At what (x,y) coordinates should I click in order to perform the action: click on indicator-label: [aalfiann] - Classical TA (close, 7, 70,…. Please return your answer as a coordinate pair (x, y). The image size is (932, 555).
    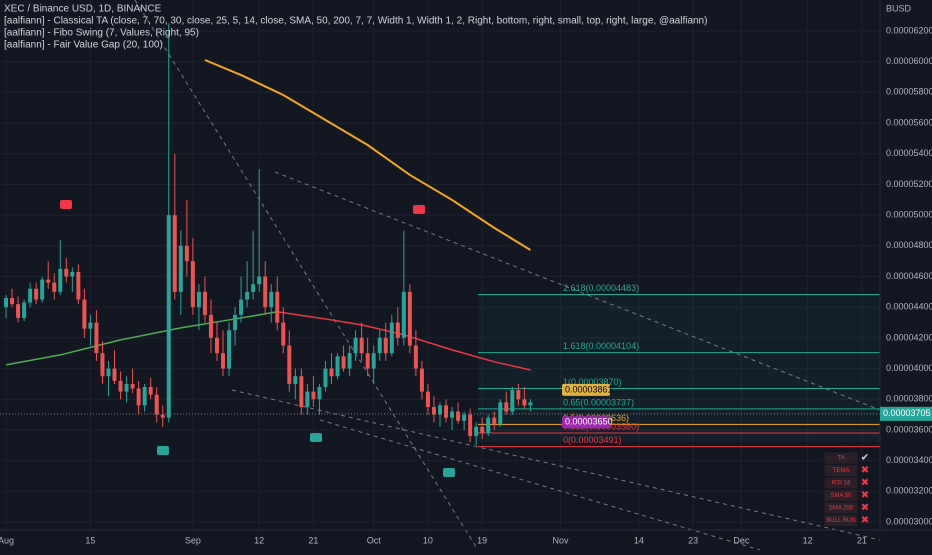
    Looking at the image, I should click on (355, 21).